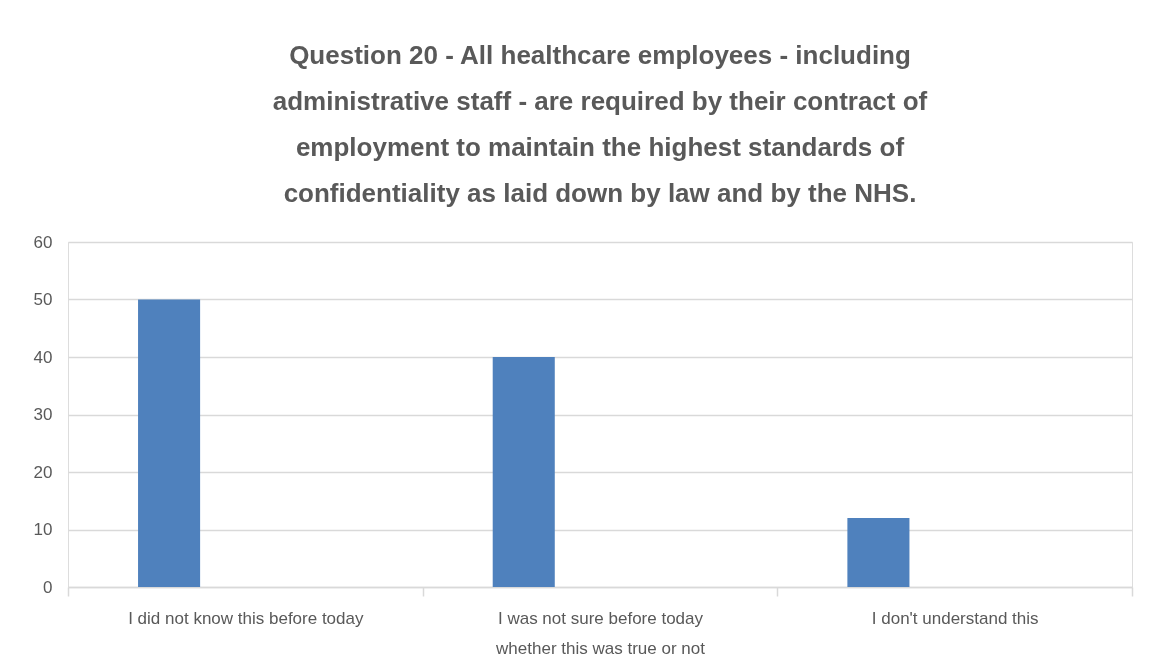  What do you see at coordinates (43, 242) in the screenshot?
I see `y-tick-label: 60` at bounding box center [43, 242].